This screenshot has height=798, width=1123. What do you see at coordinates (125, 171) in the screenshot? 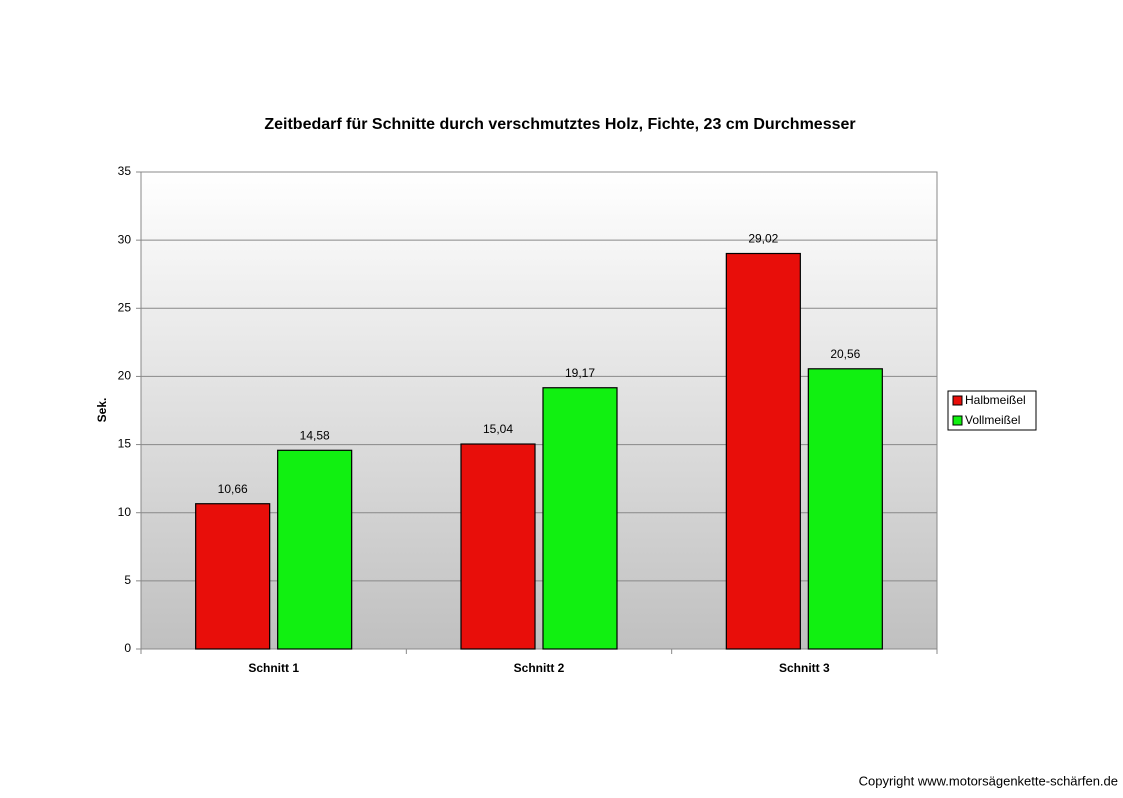
I see `y-tick-label: 35` at bounding box center [125, 171].